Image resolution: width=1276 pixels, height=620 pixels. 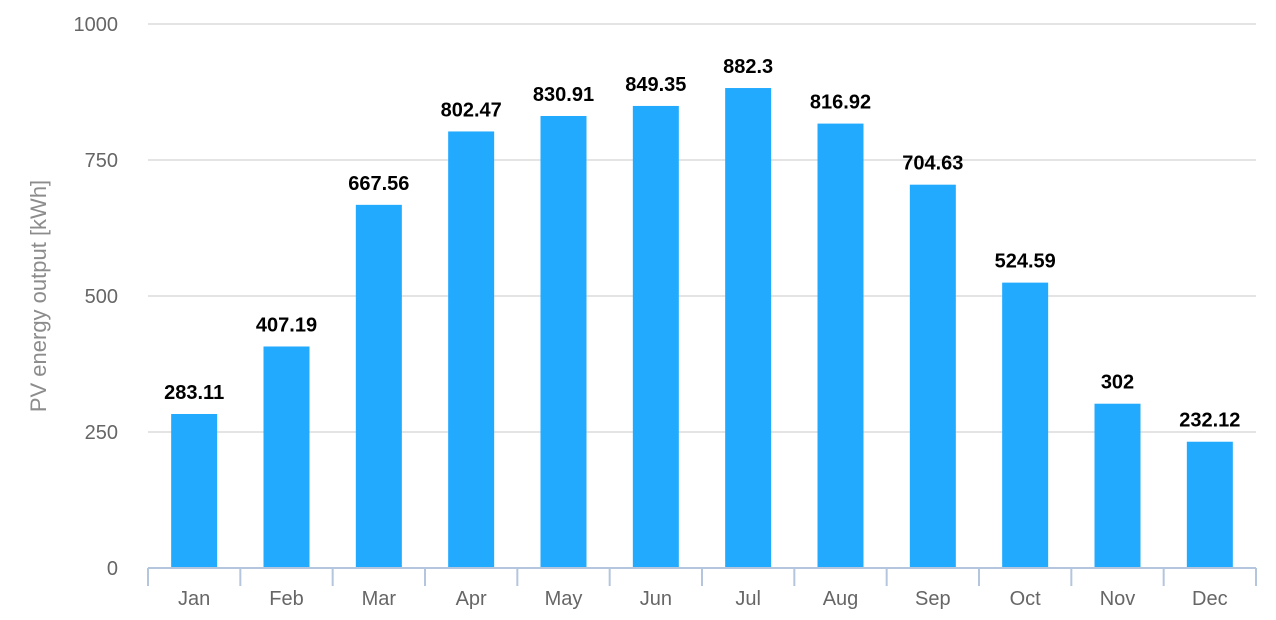 I want to click on y-axis-title: PV energy output [kWh], so click(x=38, y=296).